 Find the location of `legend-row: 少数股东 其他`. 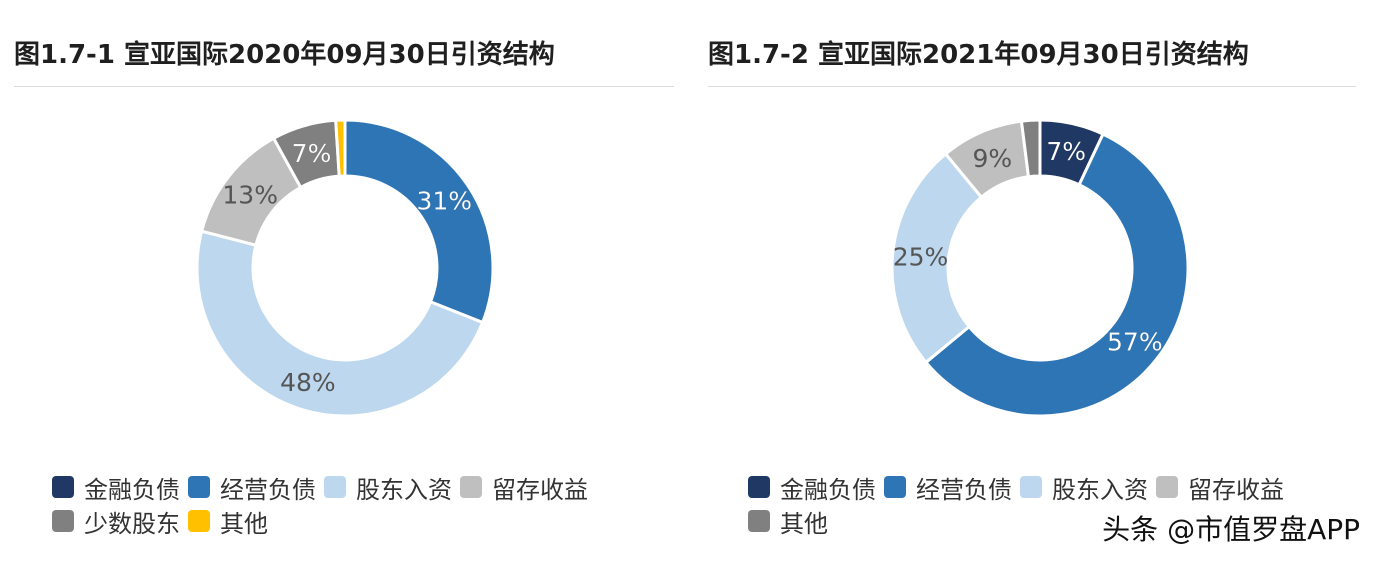

legend-row: 少数股东 其他 is located at coordinates (362, 521).